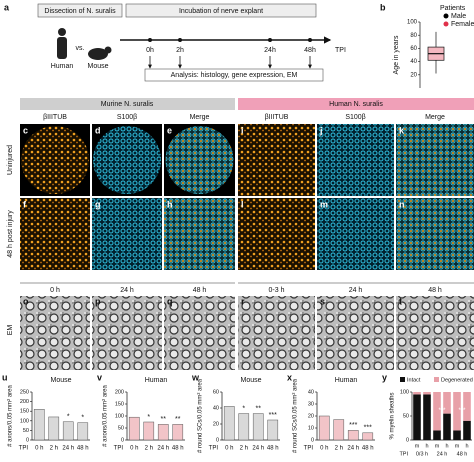 This screenshot has width=474, height=462. What do you see at coordinates (356, 290) in the screenshot?
I see `time-label: 24 h` at bounding box center [356, 290].